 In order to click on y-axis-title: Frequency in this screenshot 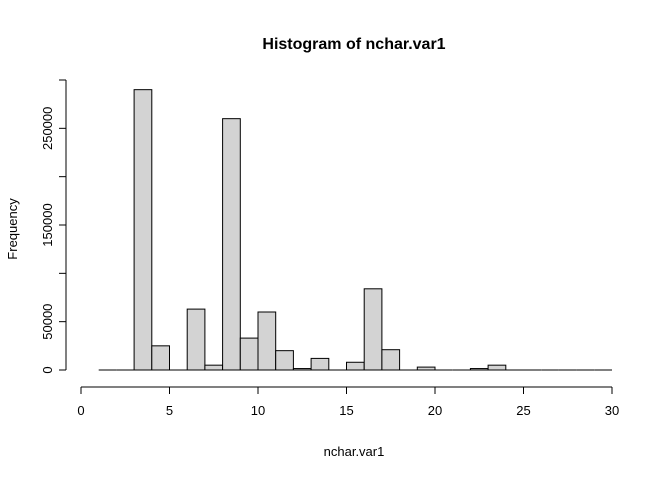, I will do `click(12, 229)`.